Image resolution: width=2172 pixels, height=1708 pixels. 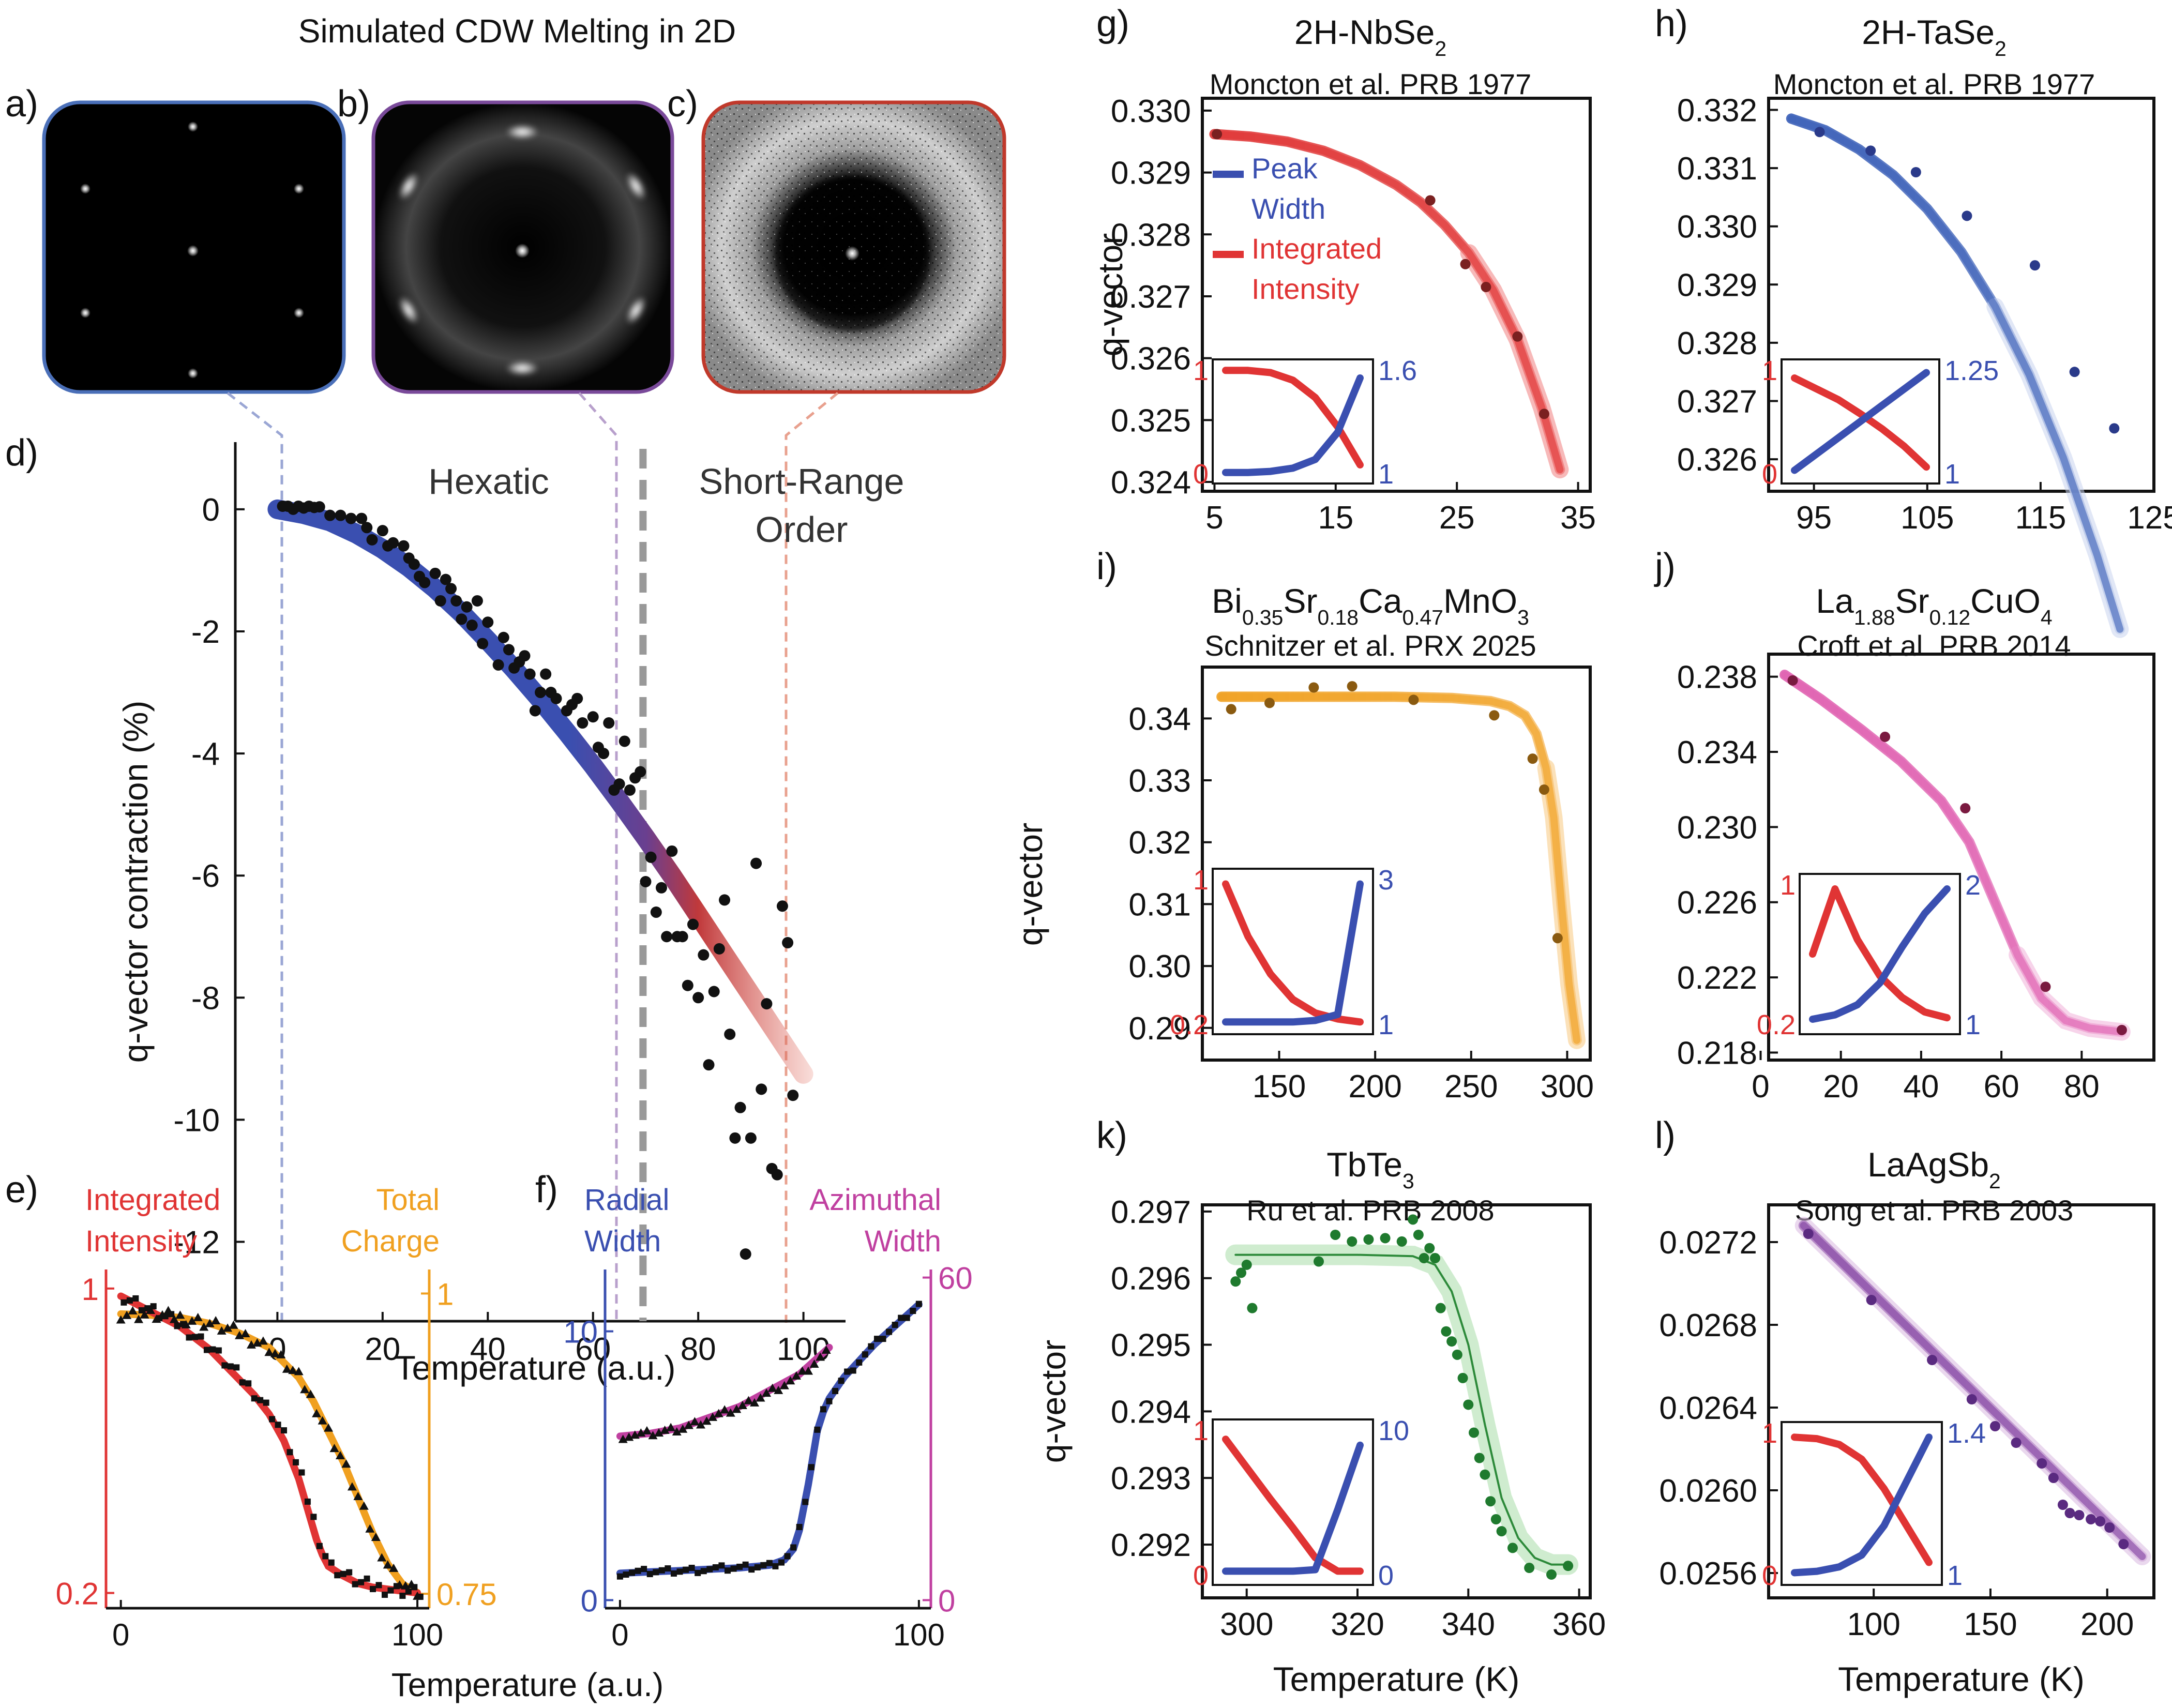 I want to click on left-tick-label: 10, so click(x=580, y=1333).